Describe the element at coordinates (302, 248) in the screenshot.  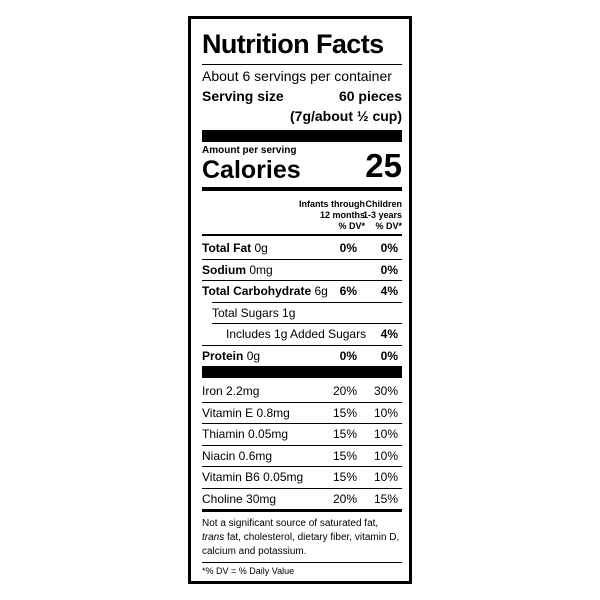
I see `nutrient-row: Total Fat 0g 0% 0%` at that location.